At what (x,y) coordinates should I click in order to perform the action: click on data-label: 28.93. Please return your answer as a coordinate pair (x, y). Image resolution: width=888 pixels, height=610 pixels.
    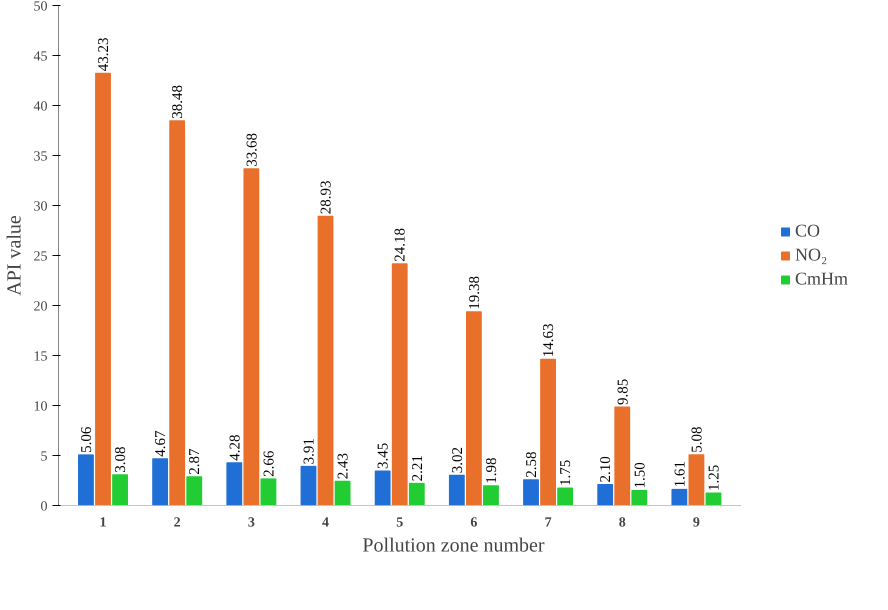
    Looking at the image, I should click on (326, 197).